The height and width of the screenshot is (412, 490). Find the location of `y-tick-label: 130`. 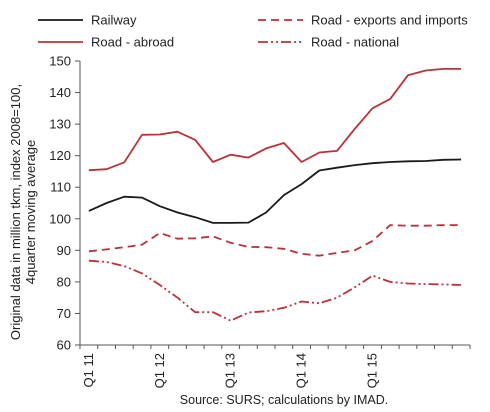

y-tick-label: 130 is located at coordinates (60, 124).